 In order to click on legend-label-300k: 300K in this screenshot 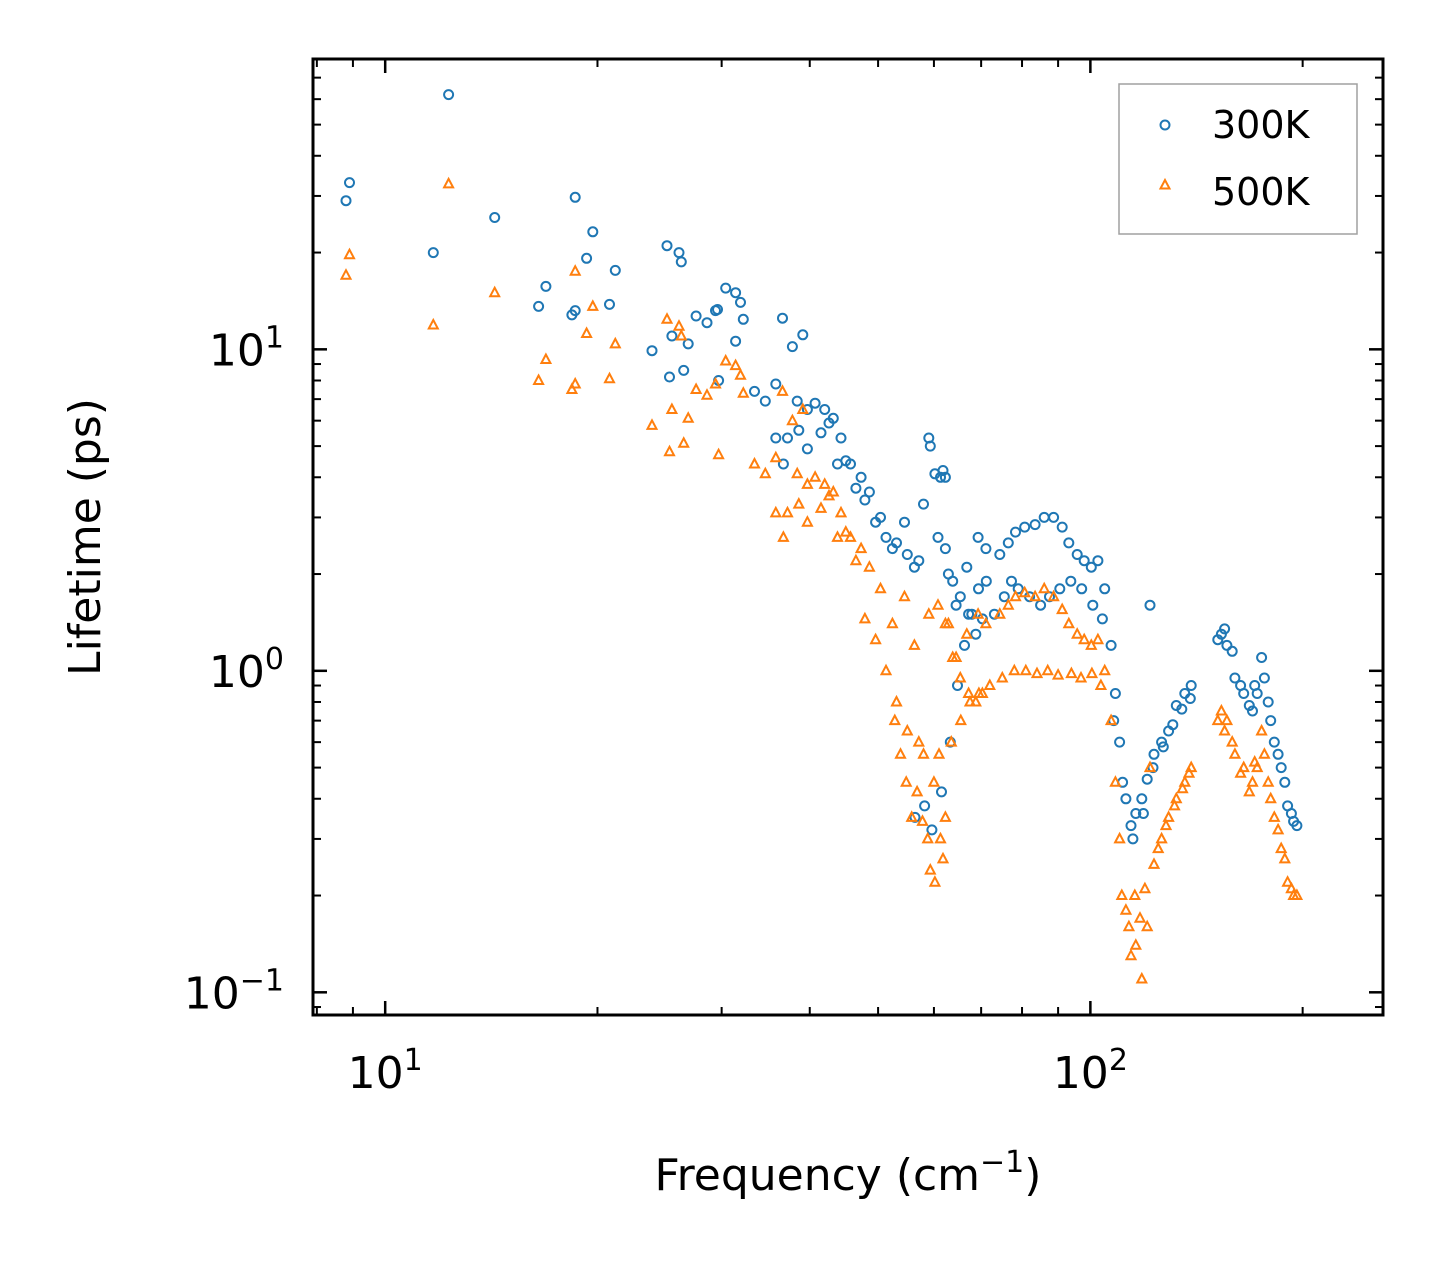, I will do `click(1261, 125)`.